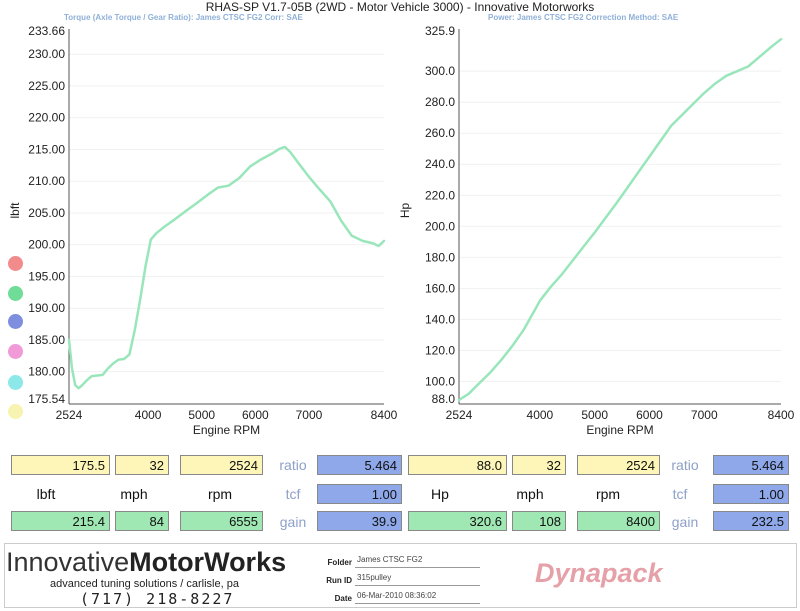 This screenshot has width=800, height=611. I want to click on folder-value: James CTSC FG2, so click(417, 561).